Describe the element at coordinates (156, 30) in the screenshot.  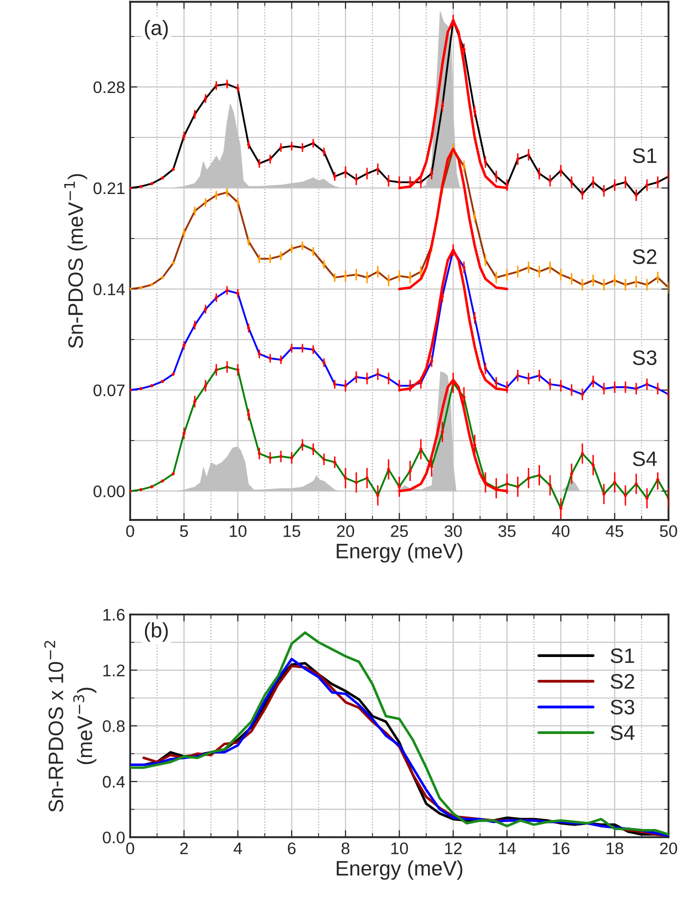
I see `annotation: (a)` at that location.